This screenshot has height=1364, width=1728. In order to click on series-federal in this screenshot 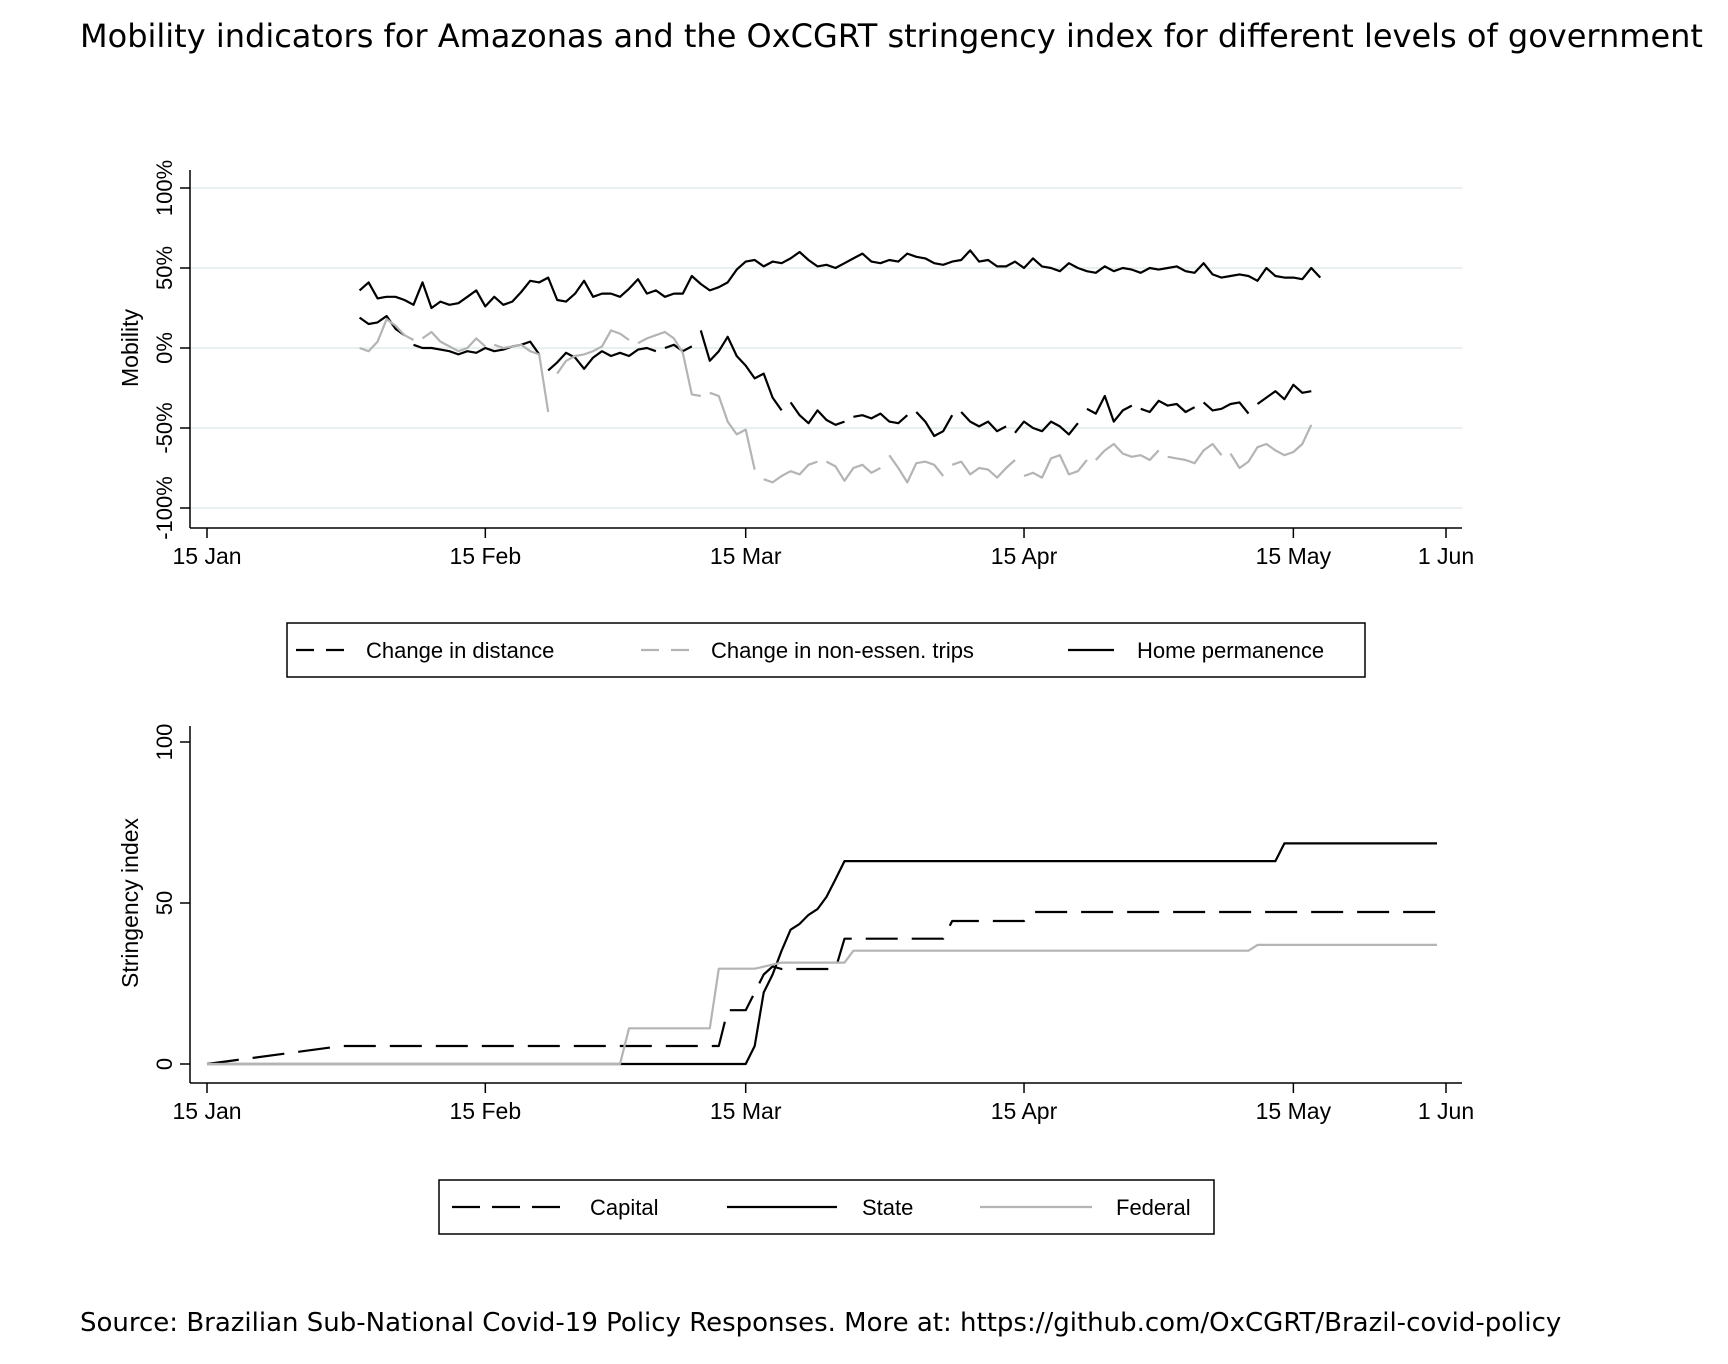, I will do `click(822, 1004)`.